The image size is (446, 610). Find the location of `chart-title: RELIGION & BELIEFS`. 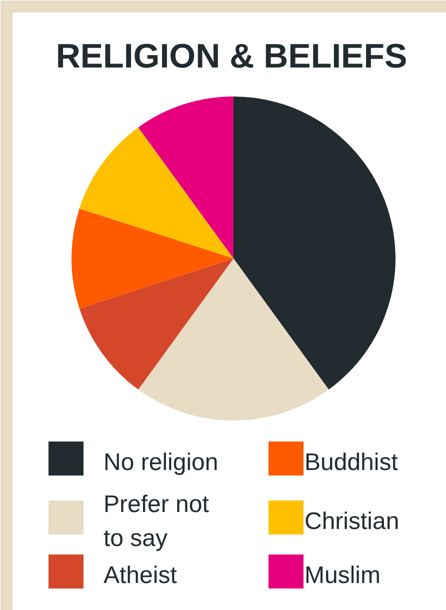

chart-title: RELIGION & BELIEFS is located at coordinates (232, 57).